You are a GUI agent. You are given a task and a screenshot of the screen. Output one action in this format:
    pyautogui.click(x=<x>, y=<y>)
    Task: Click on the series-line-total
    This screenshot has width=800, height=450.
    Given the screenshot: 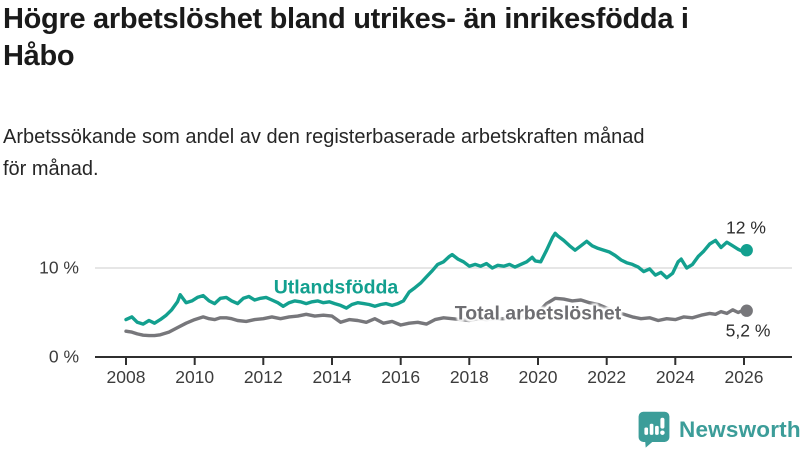 What is the action you would take?
    pyautogui.click(x=436, y=317)
    